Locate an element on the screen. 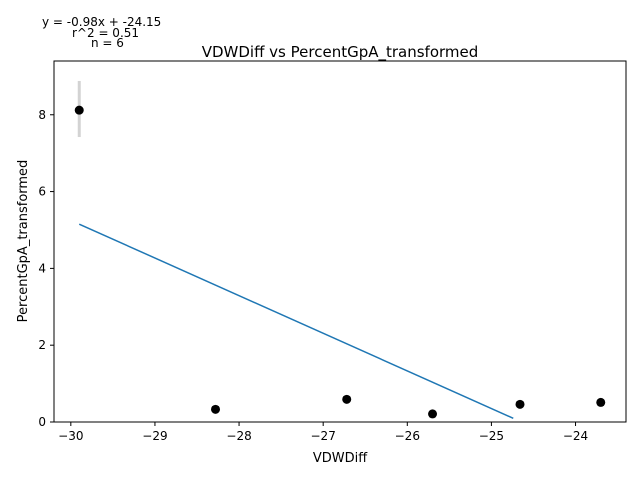 Image resolution: width=640 pixels, height=480 pixels. x-tick-label: −28 is located at coordinates (238, 436).